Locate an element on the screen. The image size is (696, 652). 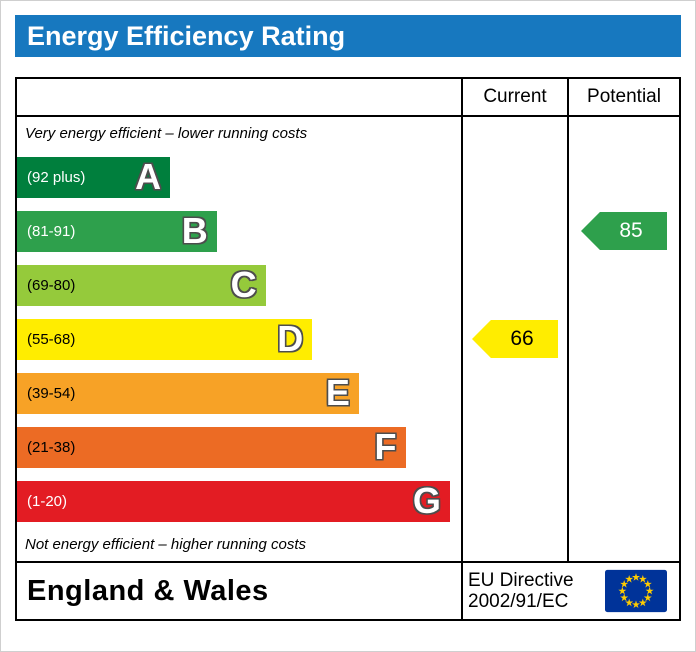
band-range-label: (69-80) is located at coordinates (51, 285).